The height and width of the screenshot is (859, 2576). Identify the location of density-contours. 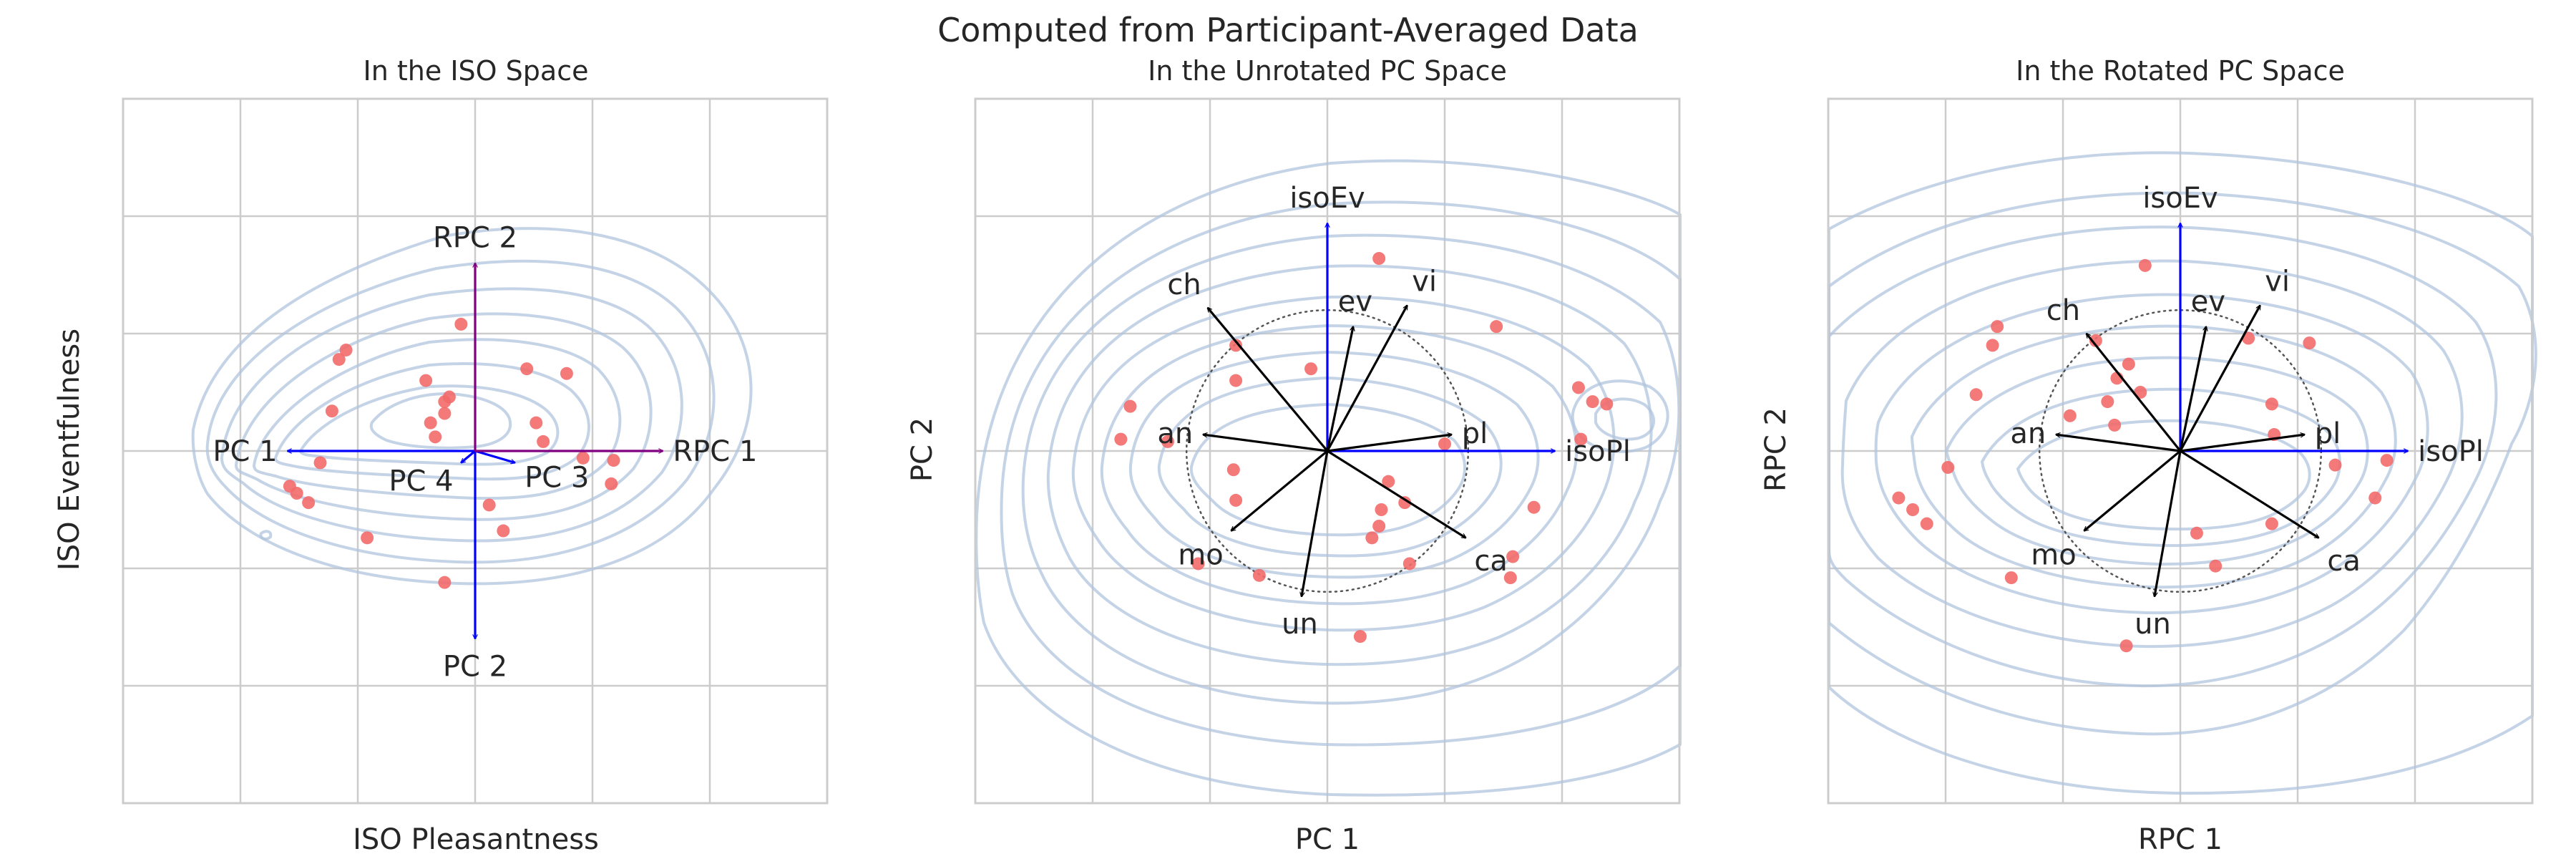
(472, 406).